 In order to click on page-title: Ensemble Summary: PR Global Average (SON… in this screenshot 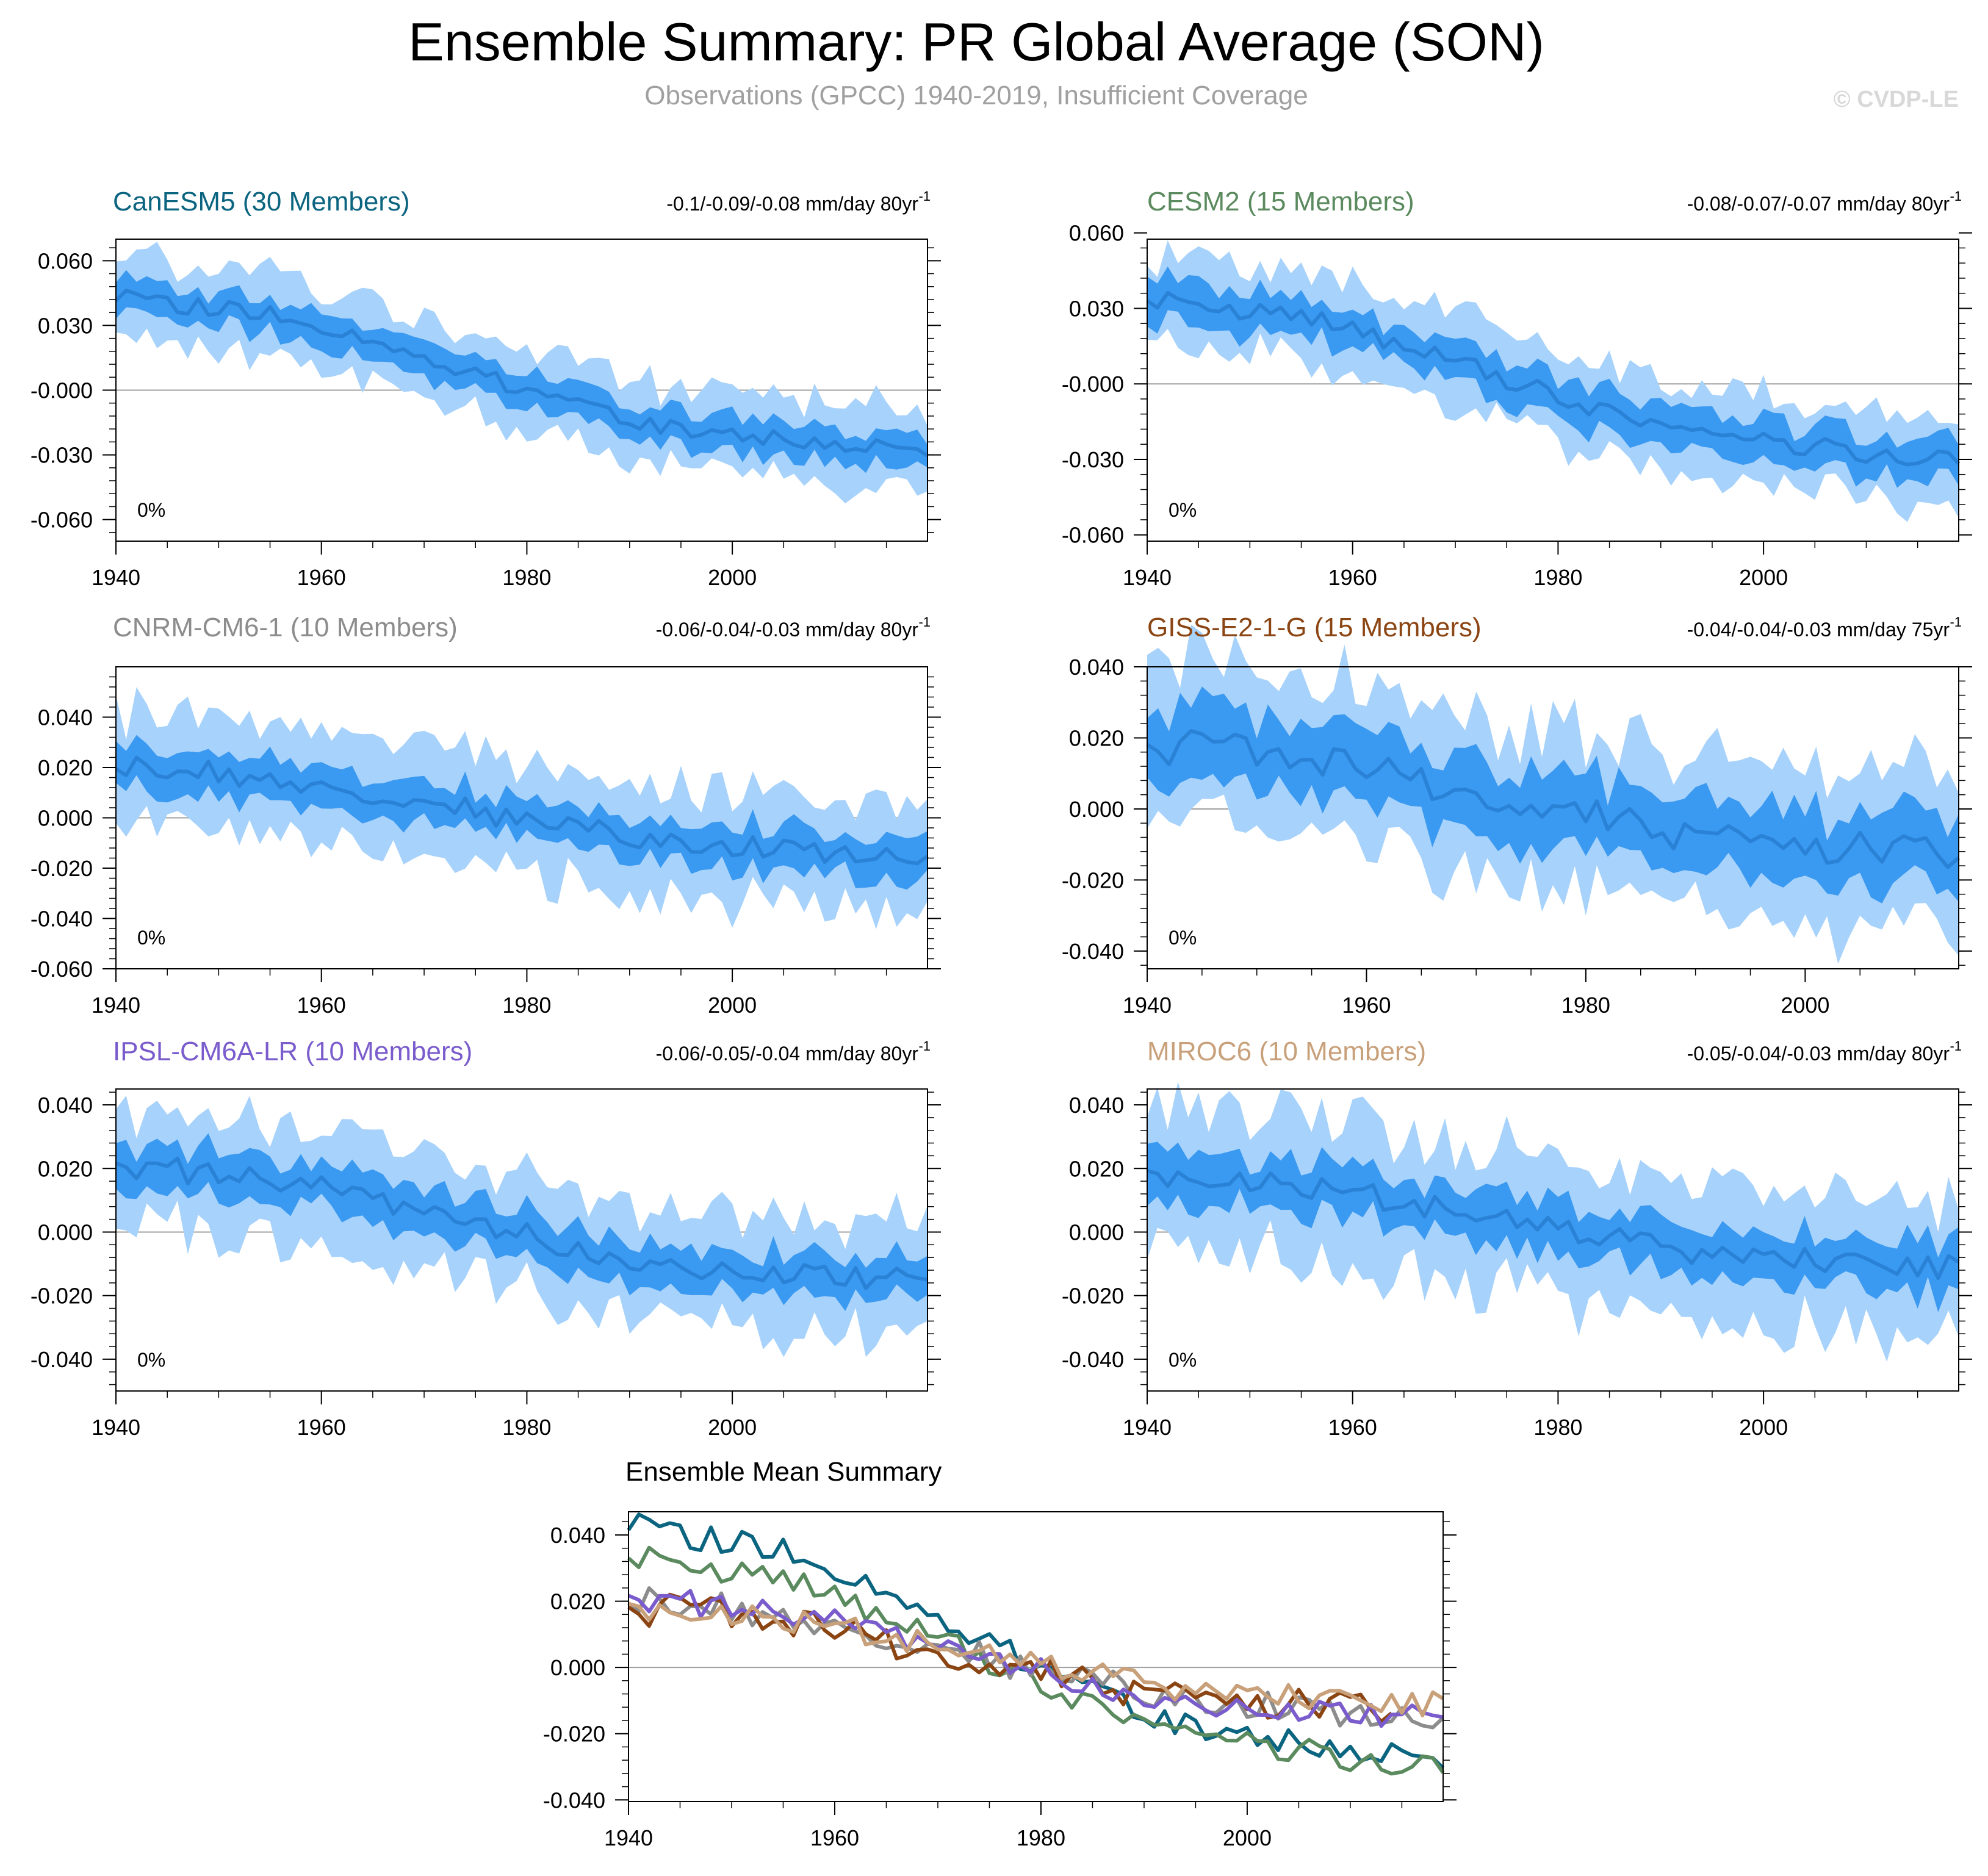, I will do `click(976, 42)`.